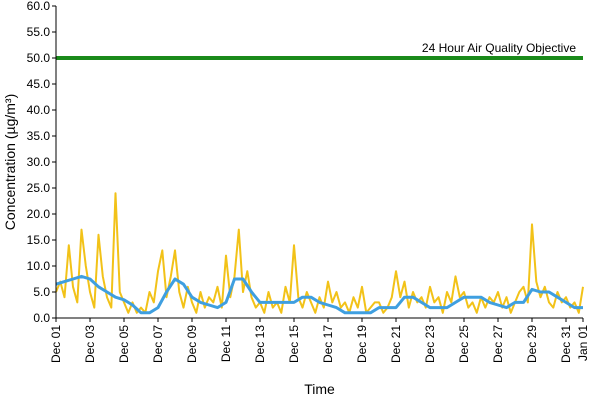 This screenshot has width=600, height=400. I want to click on x-tick-label: Dec 07, so click(158, 344).